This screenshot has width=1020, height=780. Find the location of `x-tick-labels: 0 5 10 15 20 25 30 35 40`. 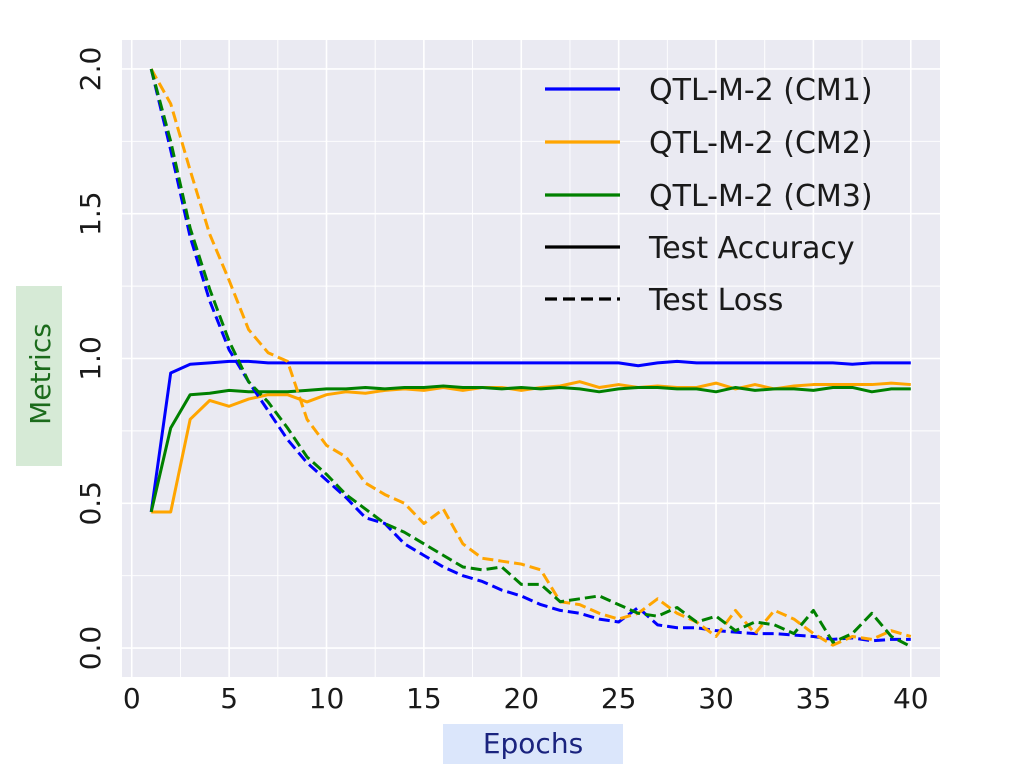

x-tick-labels: 0 5 10 15 20 25 30 35 40 is located at coordinates (526, 698).